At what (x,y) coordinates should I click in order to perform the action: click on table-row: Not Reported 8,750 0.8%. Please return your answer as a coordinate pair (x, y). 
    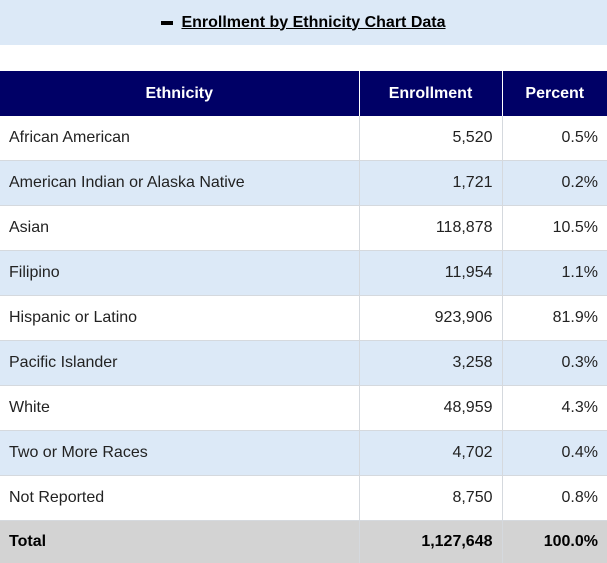
    Looking at the image, I should click on (303, 498).